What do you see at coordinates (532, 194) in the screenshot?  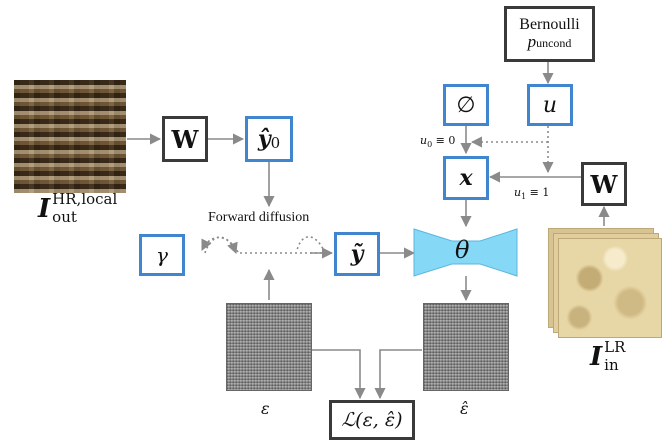 I see `label-u1: u1 ≡ 1` at bounding box center [532, 194].